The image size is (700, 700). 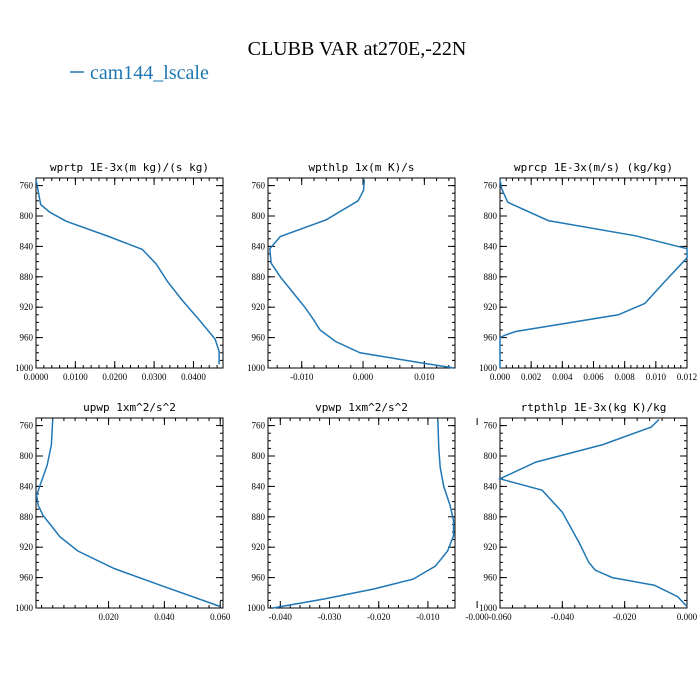 What do you see at coordinates (193, 377) in the screenshot?
I see `x-tick-label: 0.0400` at bounding box center [193, 377].